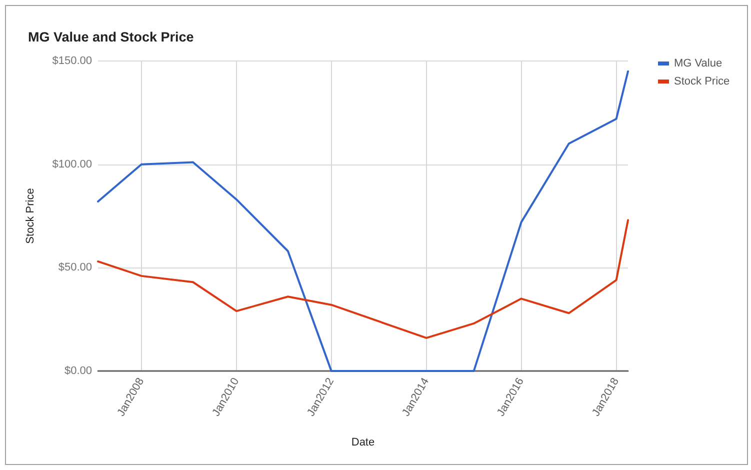  I want to click on chart-title: MG Value and Stock Price, so click(111, 37).